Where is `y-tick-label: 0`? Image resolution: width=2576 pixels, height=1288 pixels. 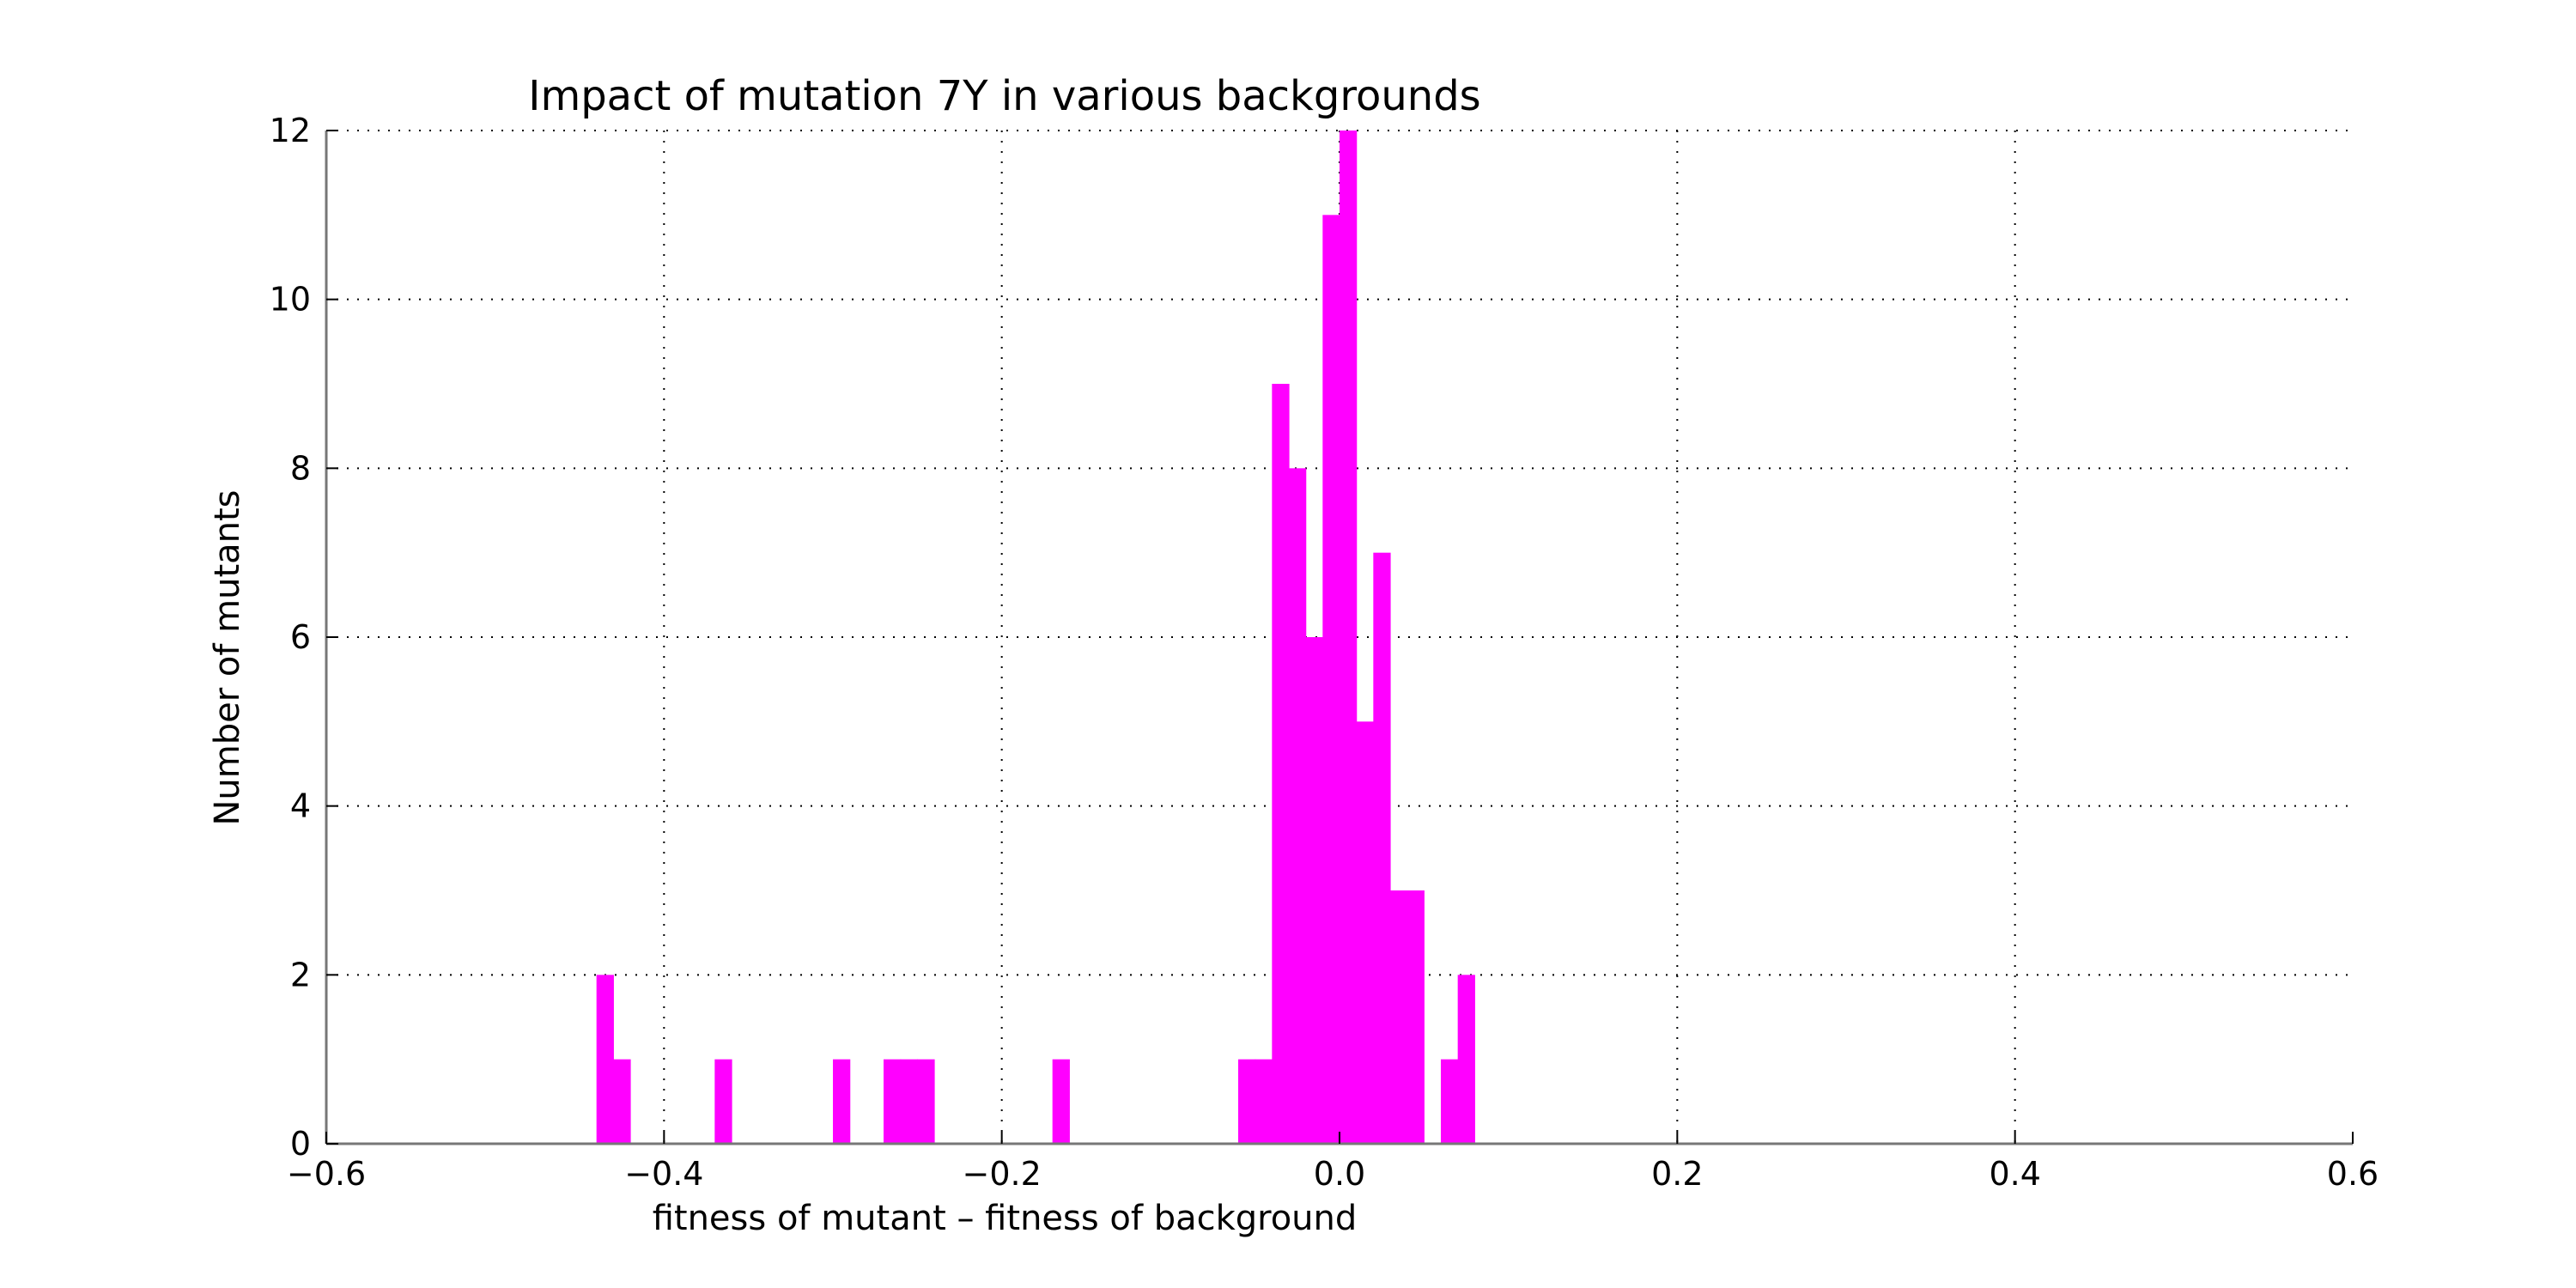
y-tick-label: 0 is located at coordinates (301, 1144).